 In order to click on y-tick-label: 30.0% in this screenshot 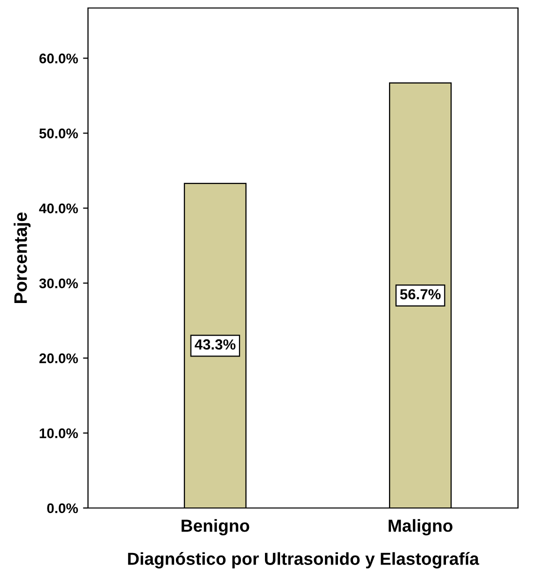, I will do `click(58, 283)`.